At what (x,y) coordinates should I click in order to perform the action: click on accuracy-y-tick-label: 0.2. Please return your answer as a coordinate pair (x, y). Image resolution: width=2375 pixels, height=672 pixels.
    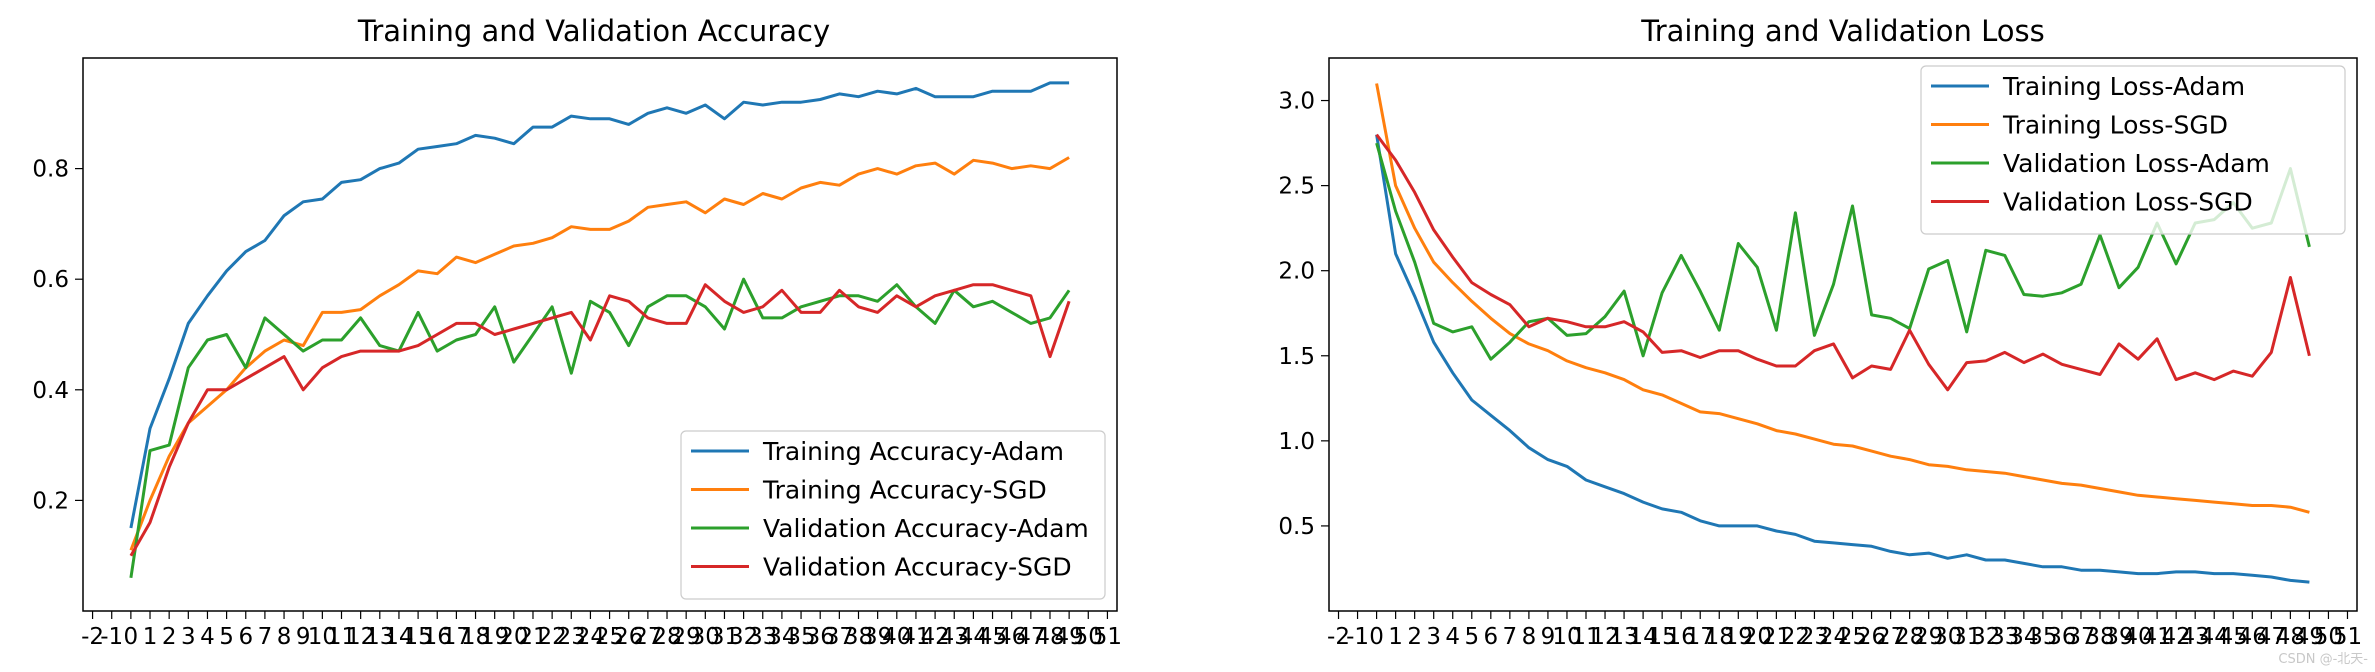
    Looking at the image, I should click on (50, 501).